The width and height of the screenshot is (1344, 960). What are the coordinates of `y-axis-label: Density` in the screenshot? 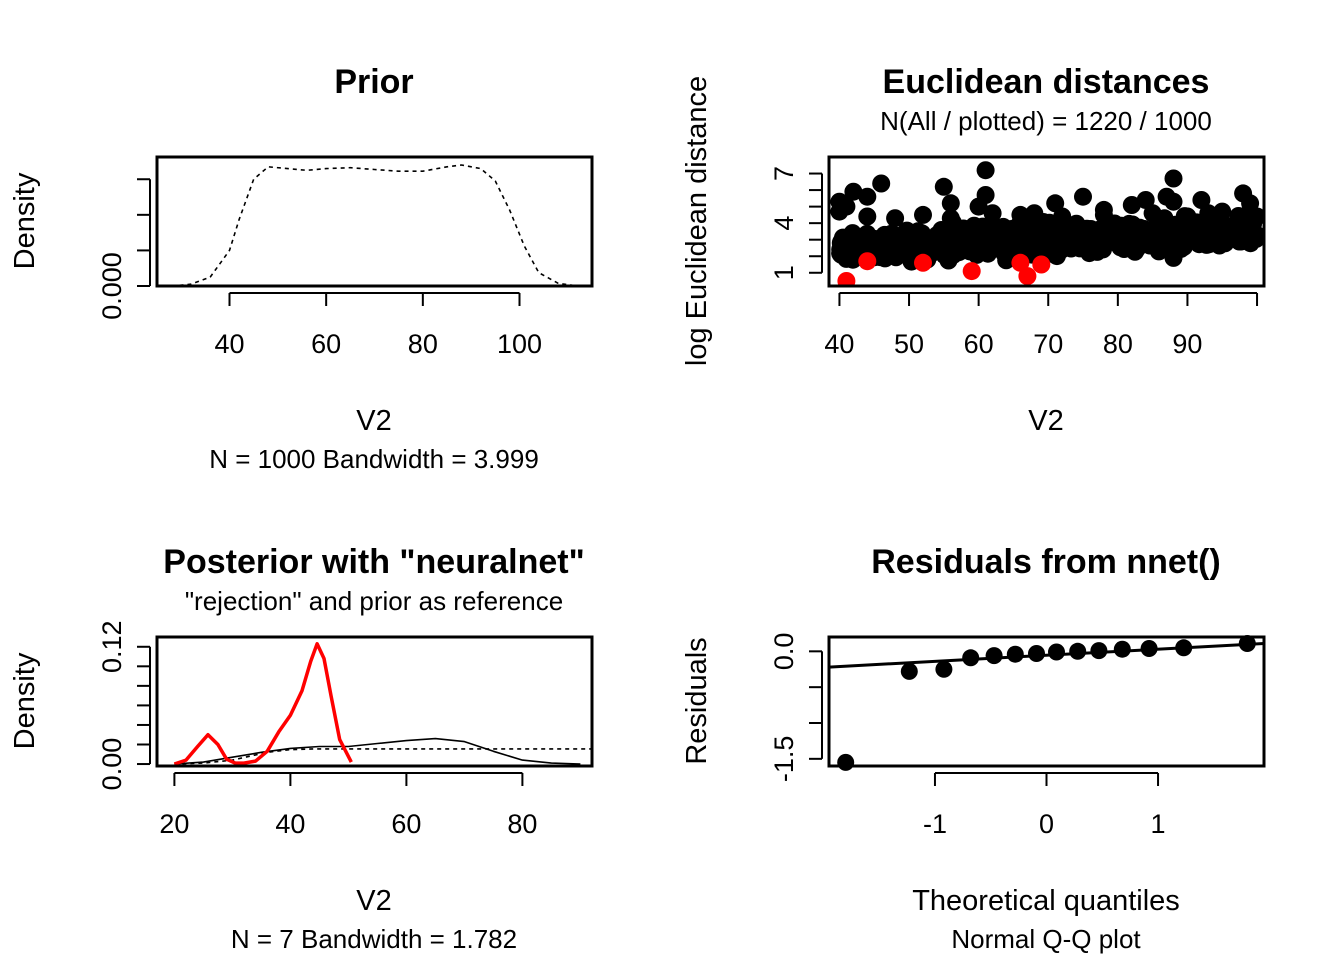 It's located at (25, 700).